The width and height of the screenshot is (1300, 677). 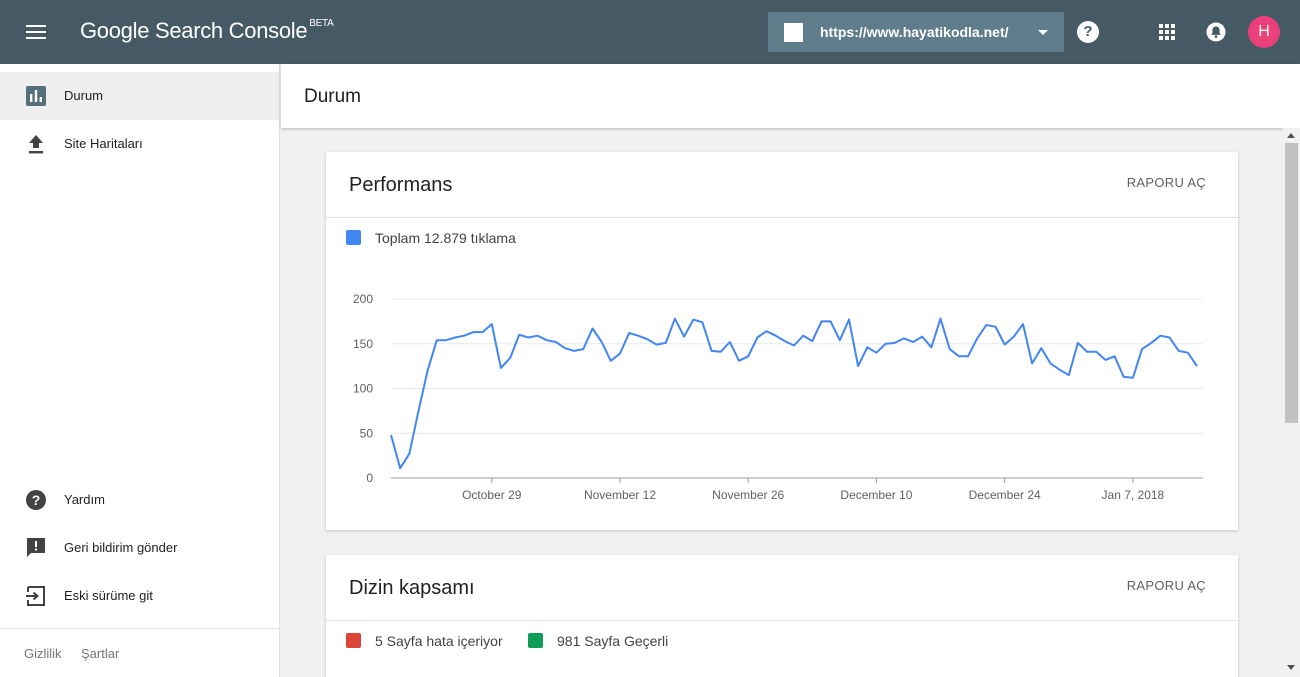 I want to click on beta-badge: BETA, so click(x=321, y=23).